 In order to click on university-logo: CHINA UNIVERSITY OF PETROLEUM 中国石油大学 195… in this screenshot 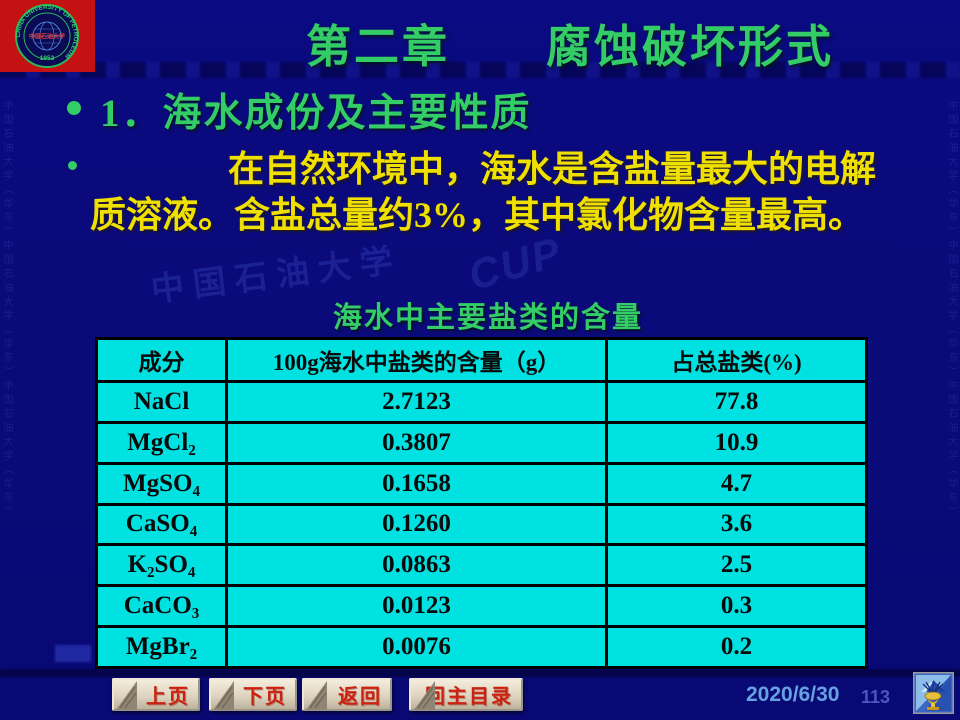, I will do `click(47, 36)`.